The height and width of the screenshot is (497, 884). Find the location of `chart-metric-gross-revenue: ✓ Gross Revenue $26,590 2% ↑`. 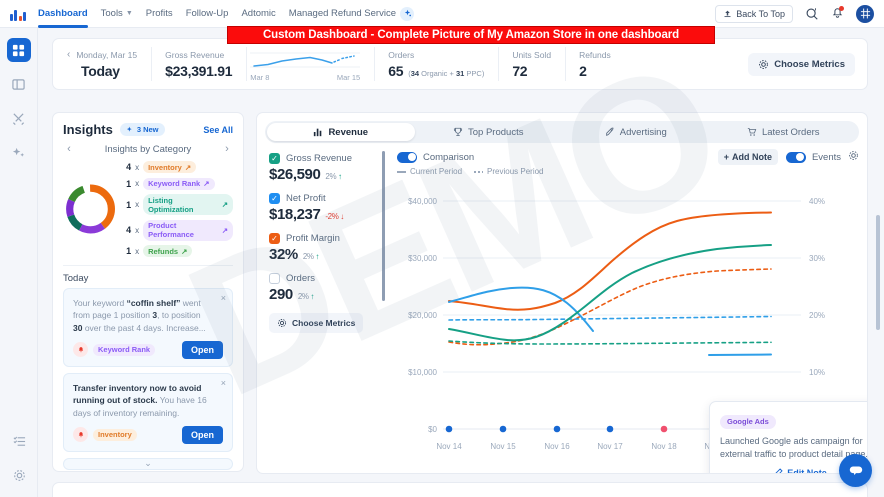

chart-metric-gross-revenue: ✓ Gross Revenue $26,590 2% ↑ is located at coordinates (328, 168).